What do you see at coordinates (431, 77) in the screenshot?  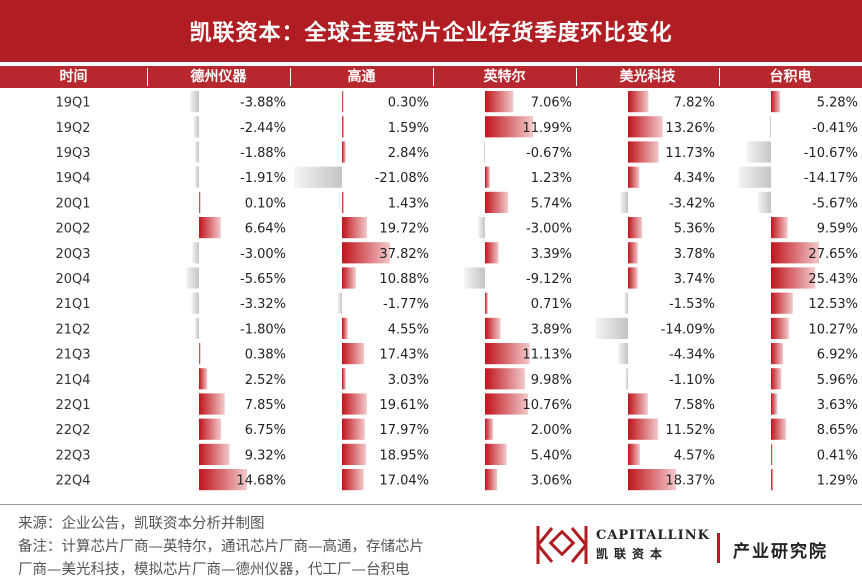 I see `table-header: 时间 德州仪器 高通 英特尔 美光科技 台积电` at bounding box center [431, 77].